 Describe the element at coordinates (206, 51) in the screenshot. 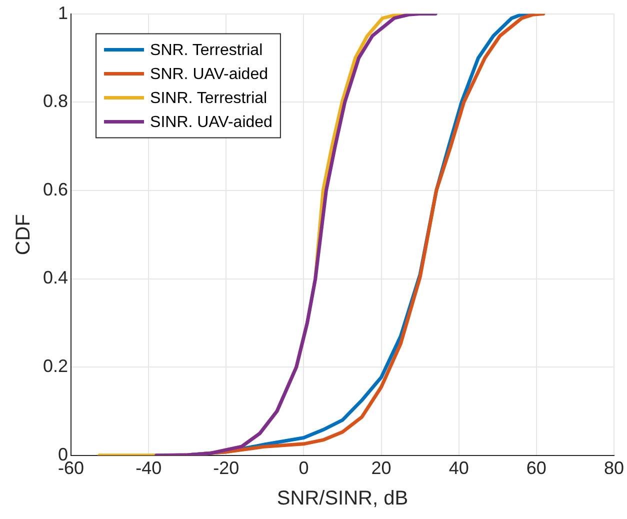

I see `legend-label: SNR. Terrestrial` at that location.